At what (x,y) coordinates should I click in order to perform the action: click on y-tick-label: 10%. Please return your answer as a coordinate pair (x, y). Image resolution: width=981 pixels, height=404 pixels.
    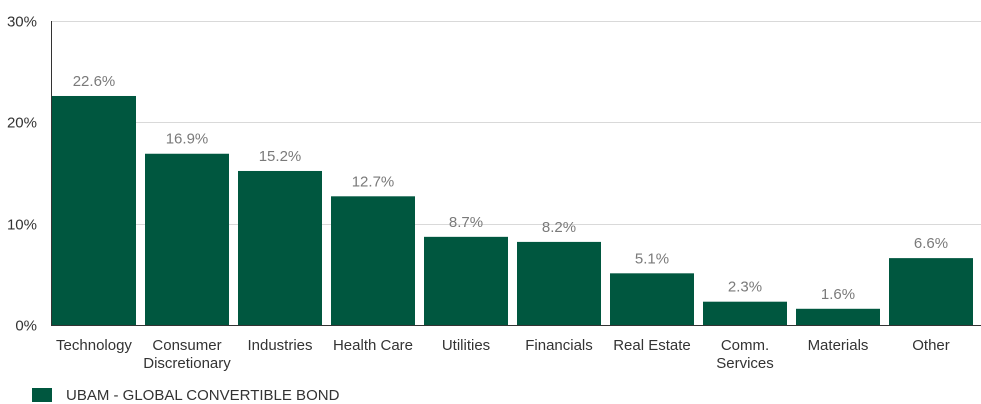
    Looking at the image, I should click on (22, 225).